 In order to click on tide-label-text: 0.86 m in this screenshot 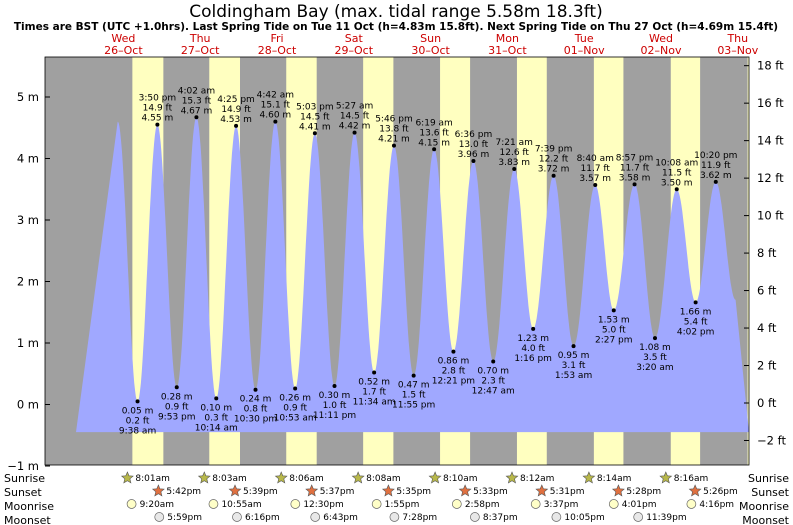, I will do `click(454, 362)`.